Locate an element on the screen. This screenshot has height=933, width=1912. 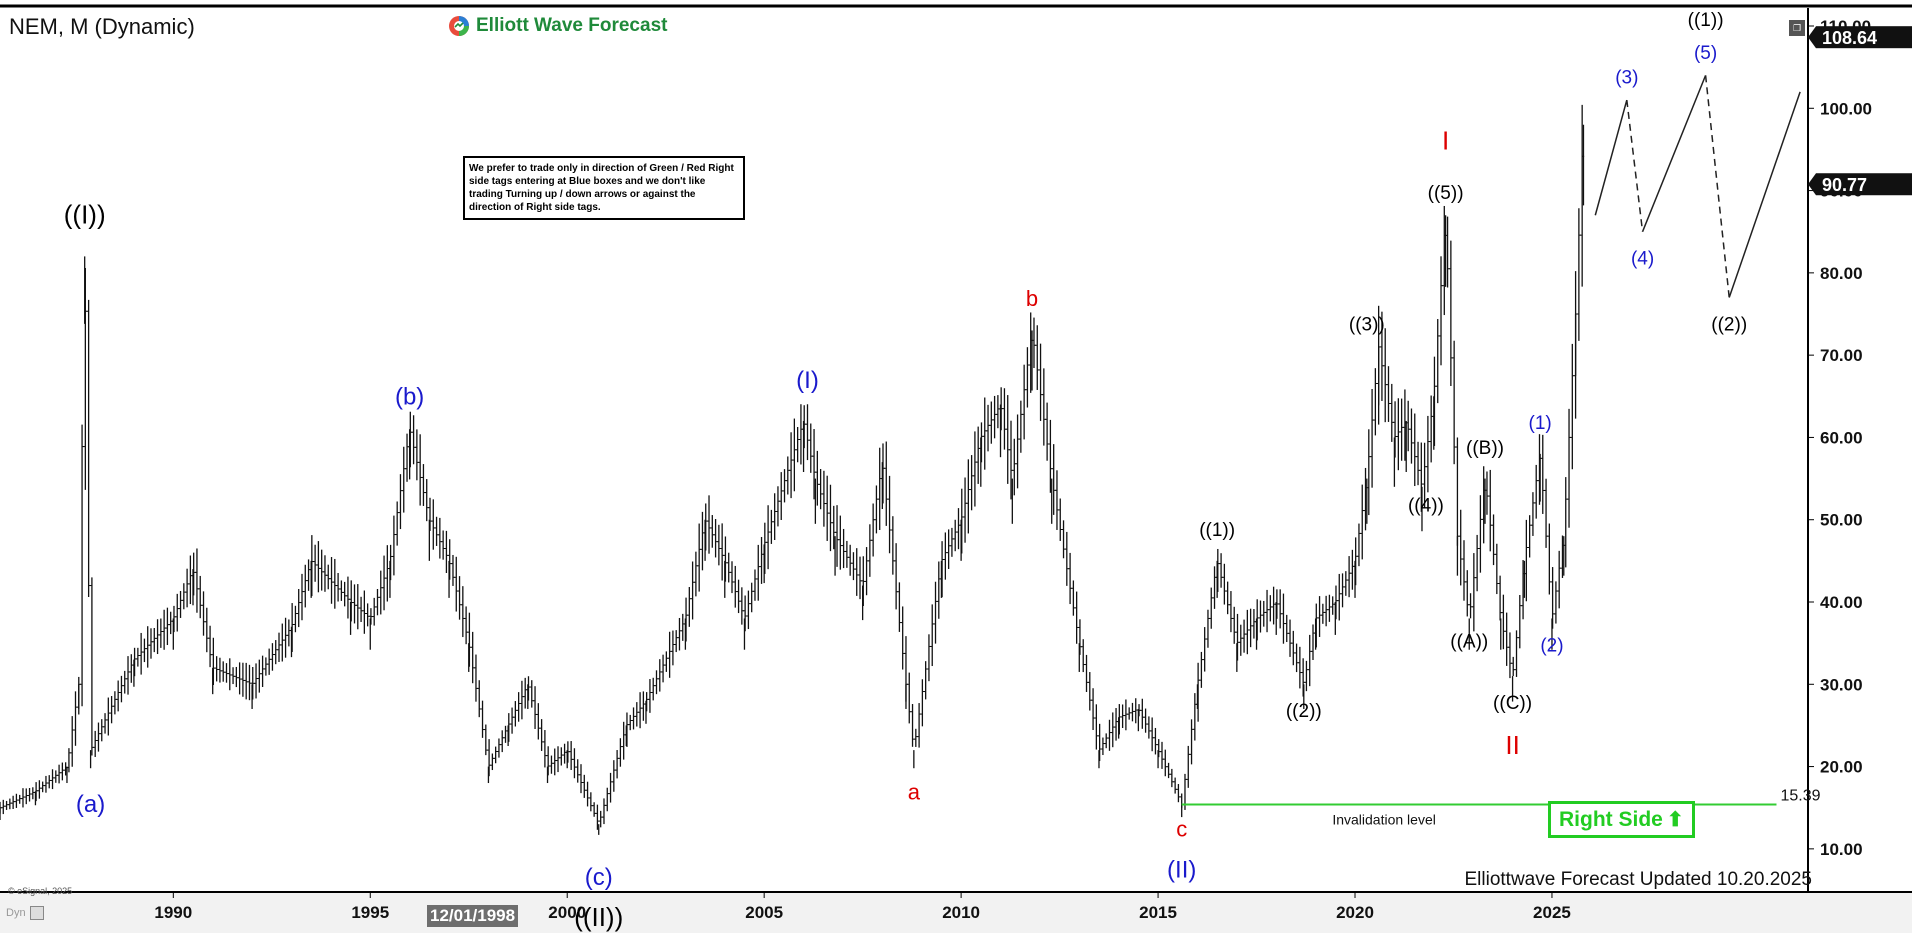
wave-label: ((I)) is located at coordinates (85, 214).